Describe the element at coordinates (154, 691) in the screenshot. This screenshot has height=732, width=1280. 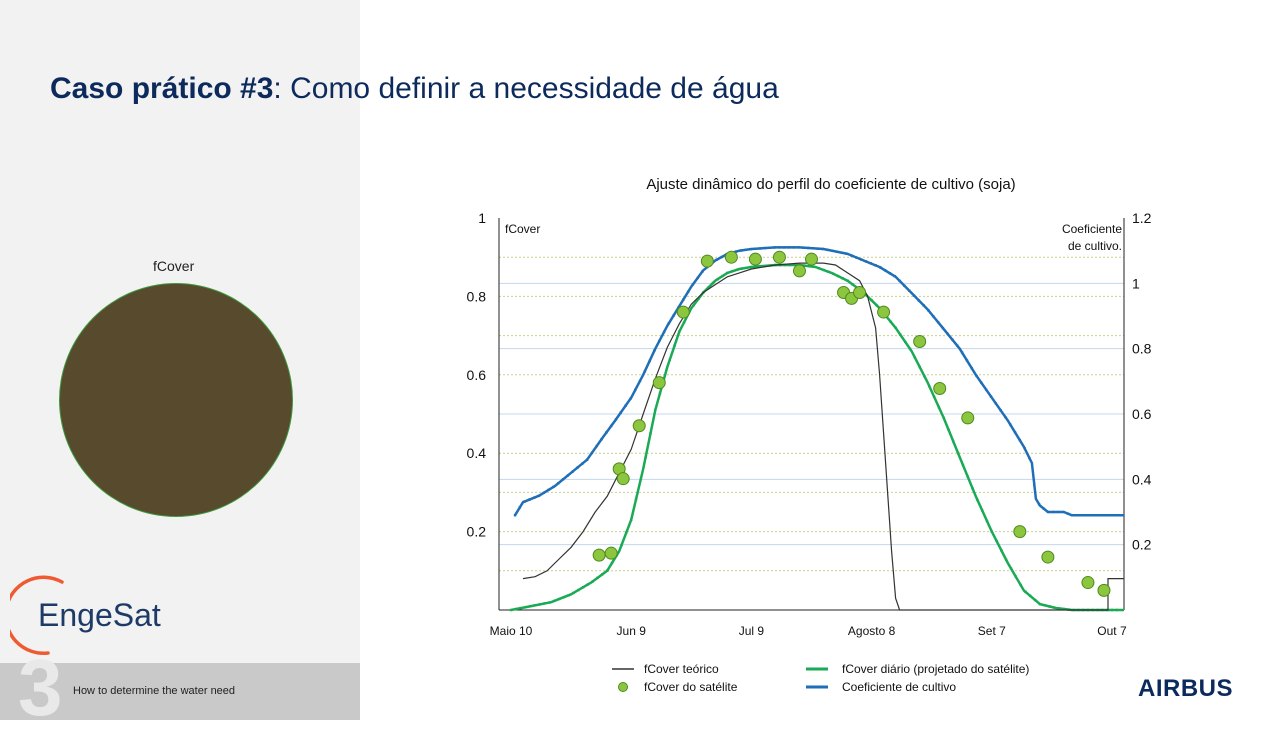
I see `footer-text: How to determine the water need` at that location.